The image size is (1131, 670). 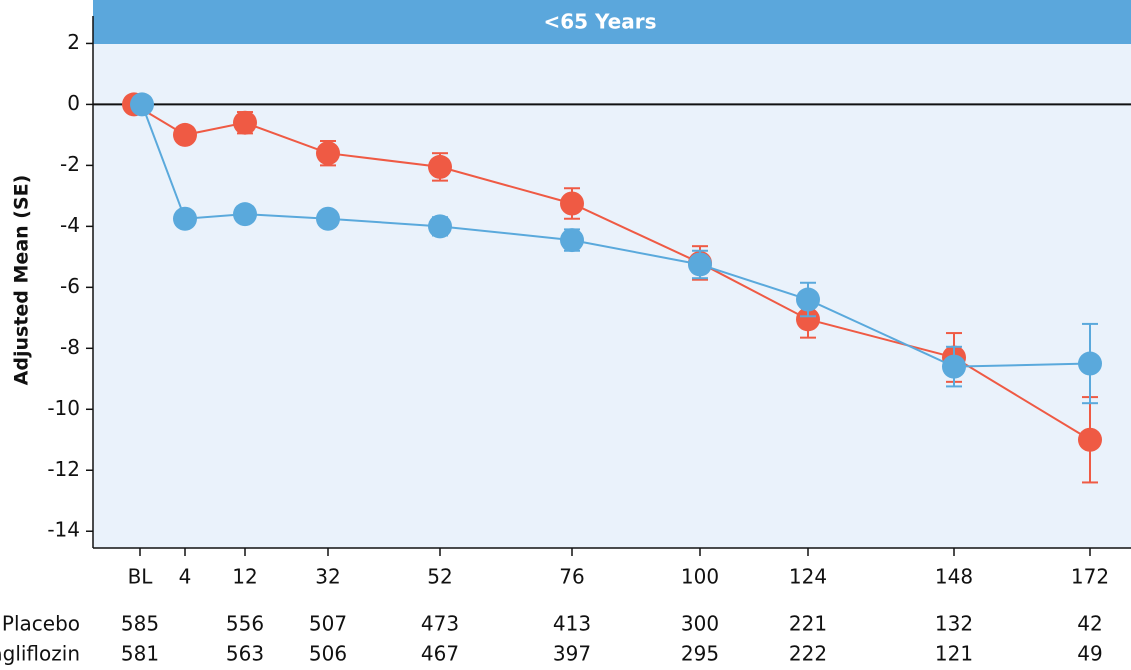 What do you see at coordinates (63, 530) in the screenshot?
I see `y-tick-label: -14` at bounding box center [63, 530].